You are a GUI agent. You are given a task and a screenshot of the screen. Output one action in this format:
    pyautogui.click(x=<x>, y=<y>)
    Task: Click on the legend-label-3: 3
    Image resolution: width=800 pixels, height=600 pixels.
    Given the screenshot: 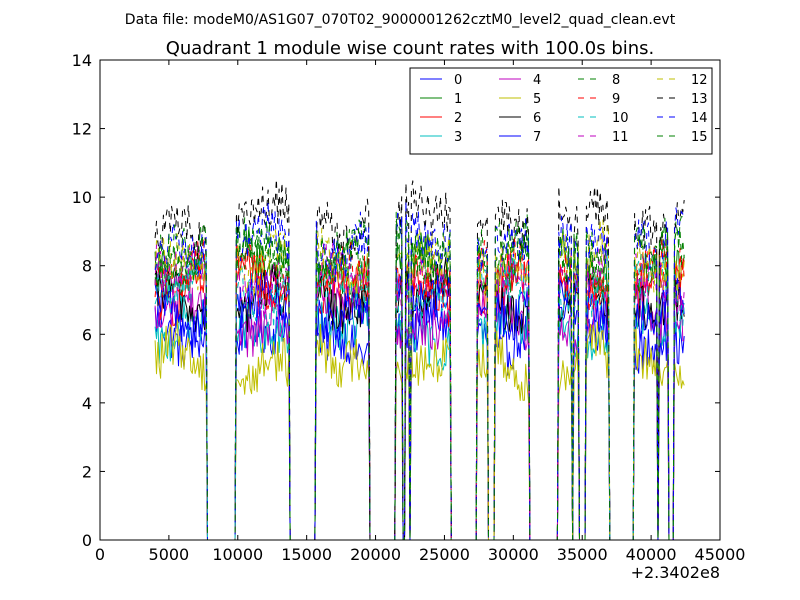 What is the action you would take?
    pyautogui.click(x=458, y=137)
    